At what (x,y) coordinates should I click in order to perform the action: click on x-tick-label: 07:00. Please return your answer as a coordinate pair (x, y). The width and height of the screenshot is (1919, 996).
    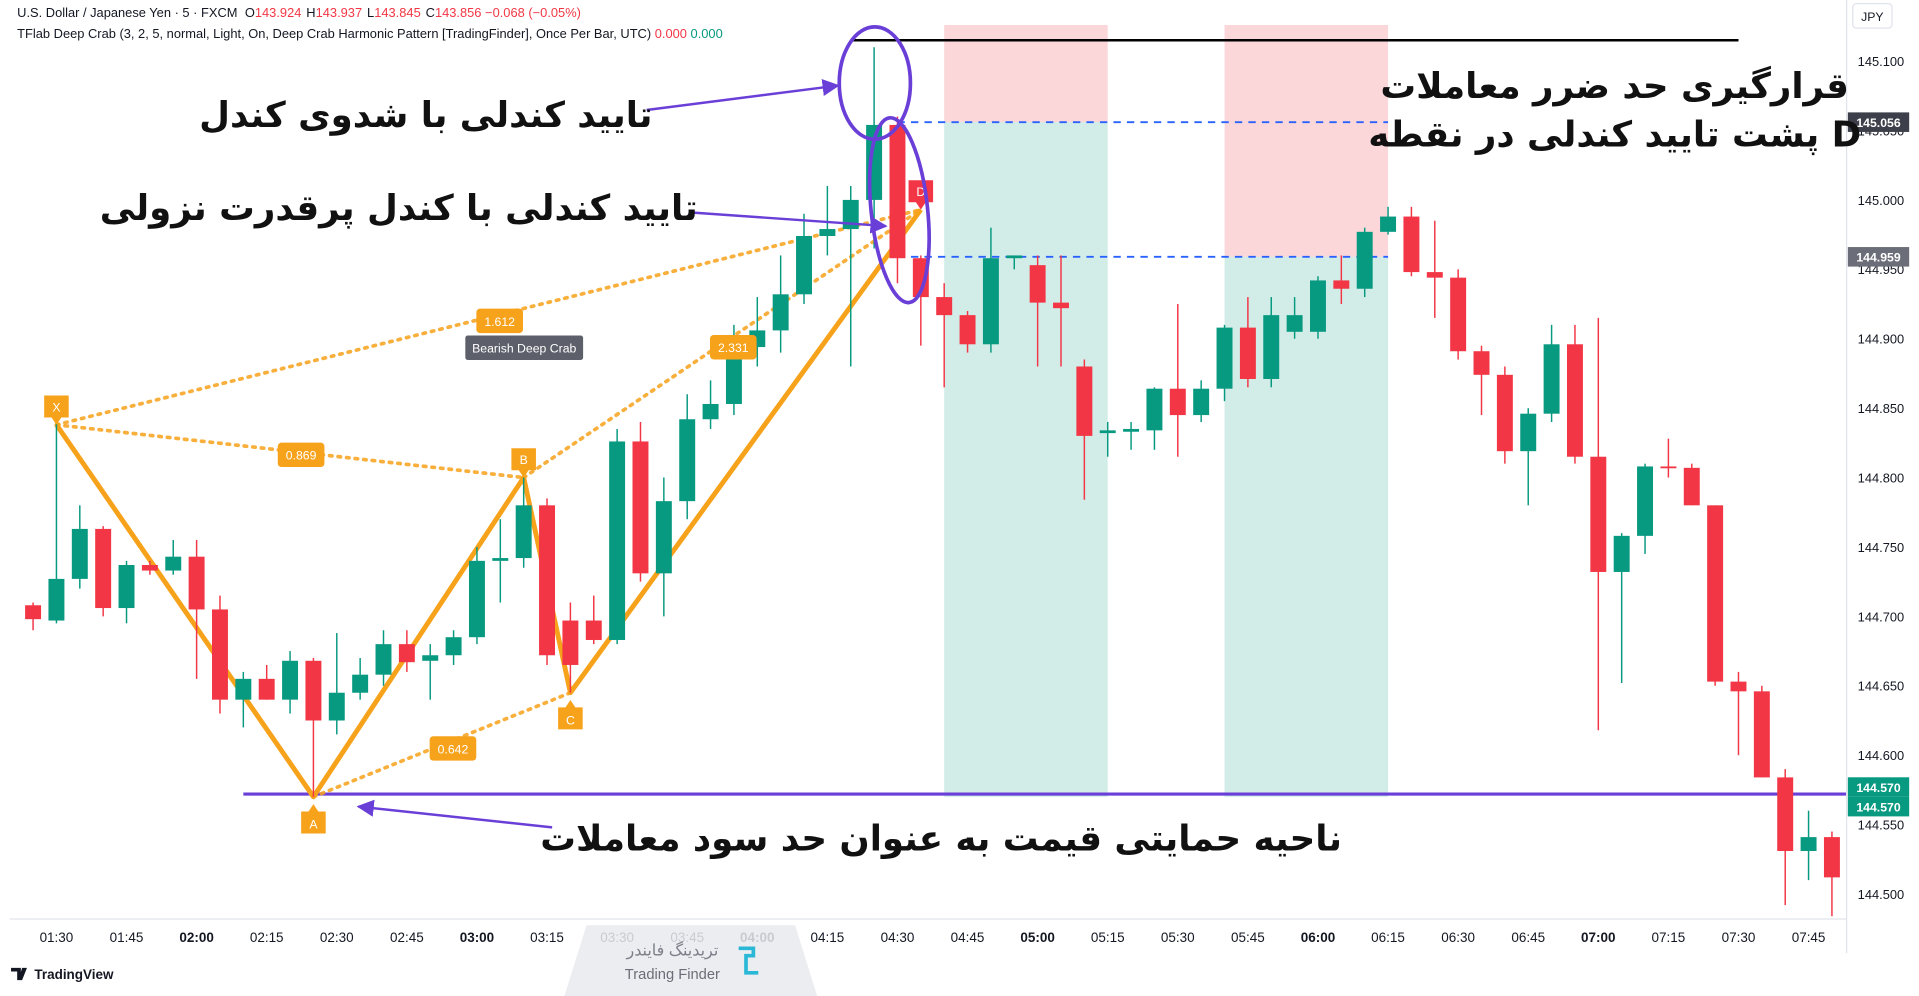
    Looking at the image, I should click on (1598, 937).